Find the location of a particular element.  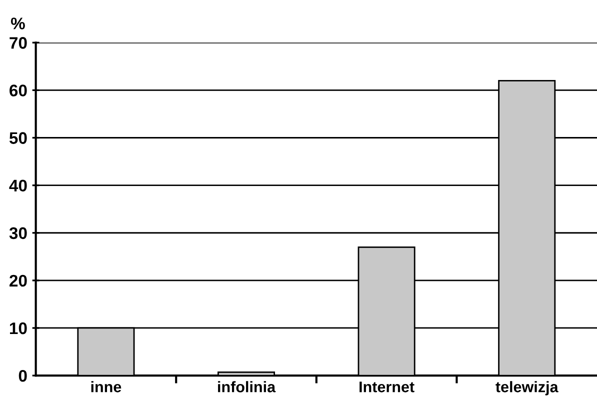

y-axis-title: % is located at coordinates (17, 24).